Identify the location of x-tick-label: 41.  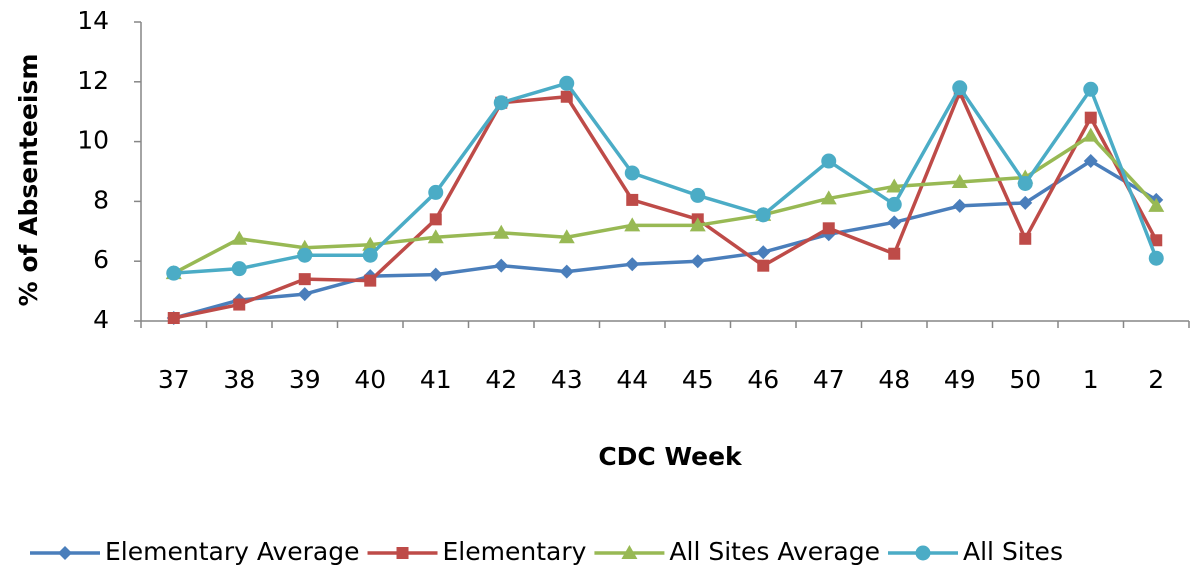
(436, 379).